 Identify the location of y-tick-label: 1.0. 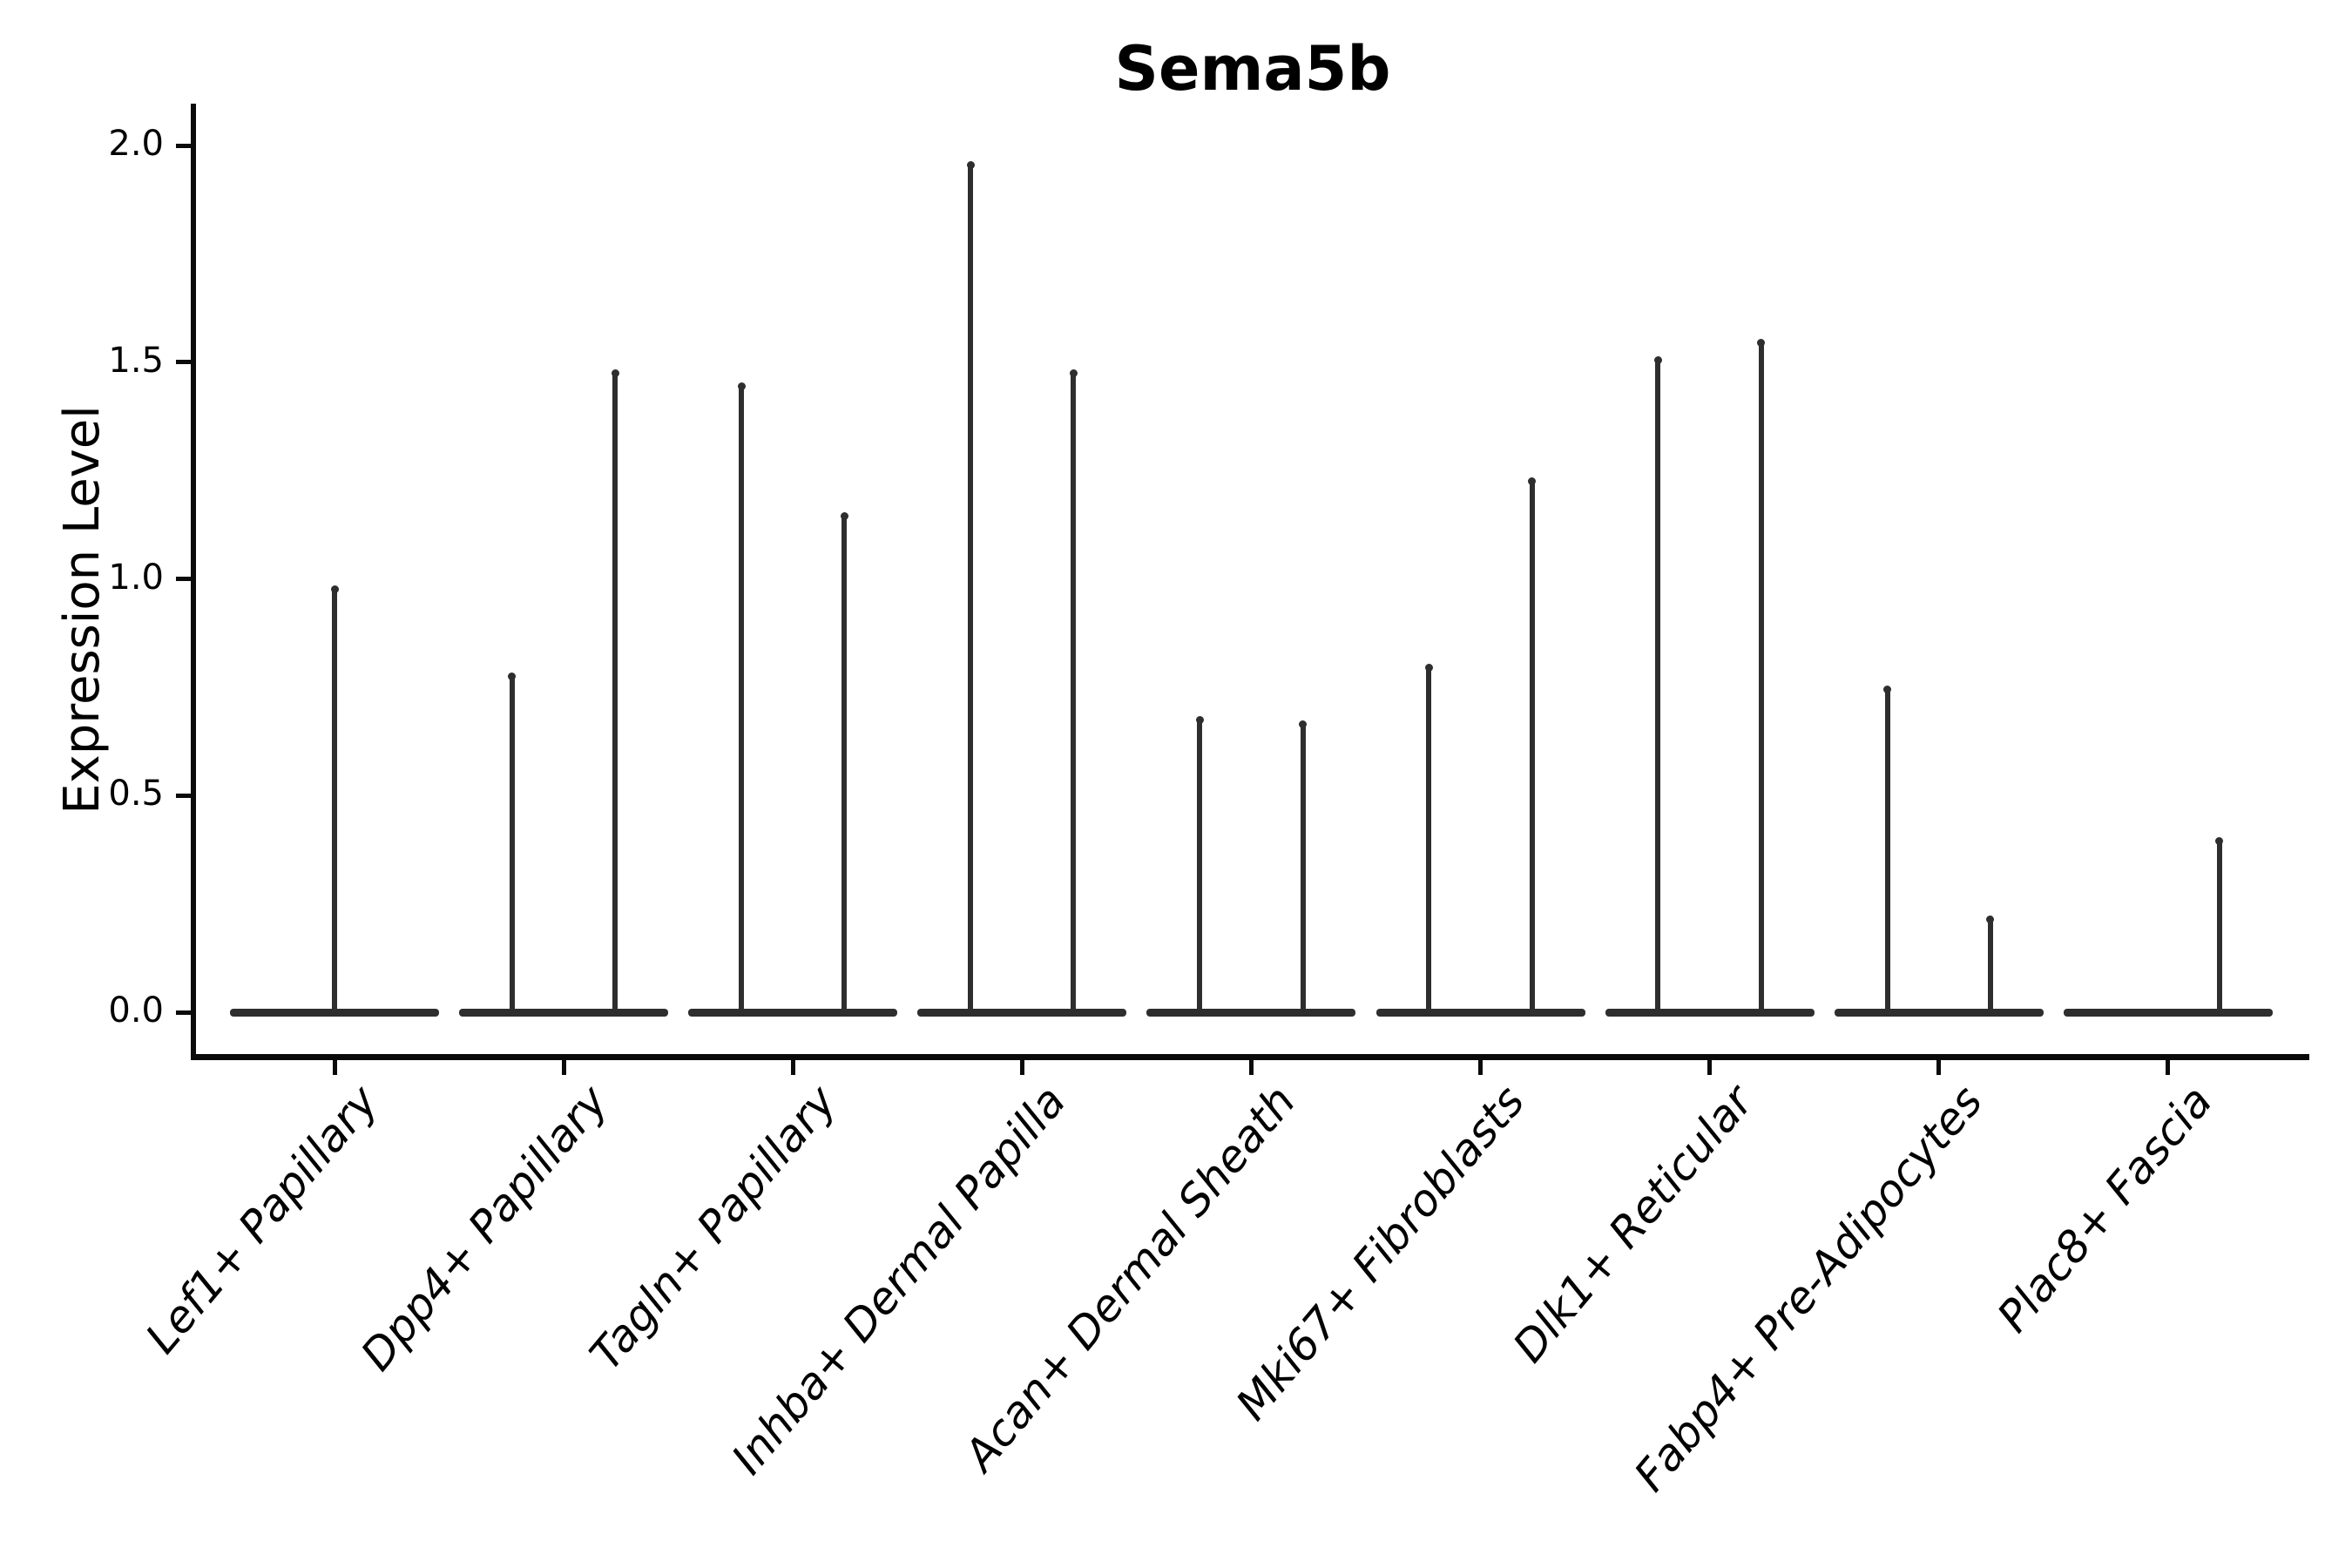
(136, 577).